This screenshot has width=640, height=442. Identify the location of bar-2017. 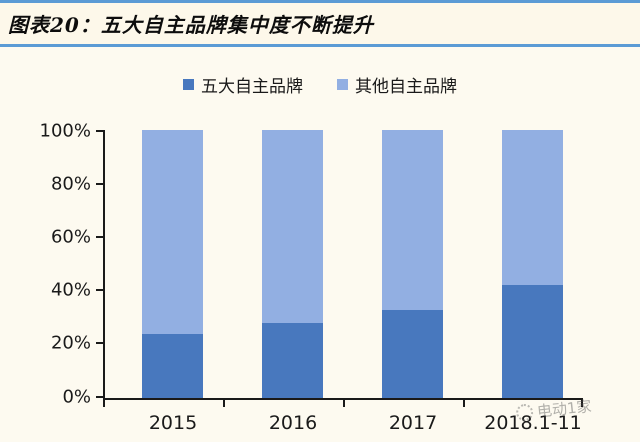
(412, 264).